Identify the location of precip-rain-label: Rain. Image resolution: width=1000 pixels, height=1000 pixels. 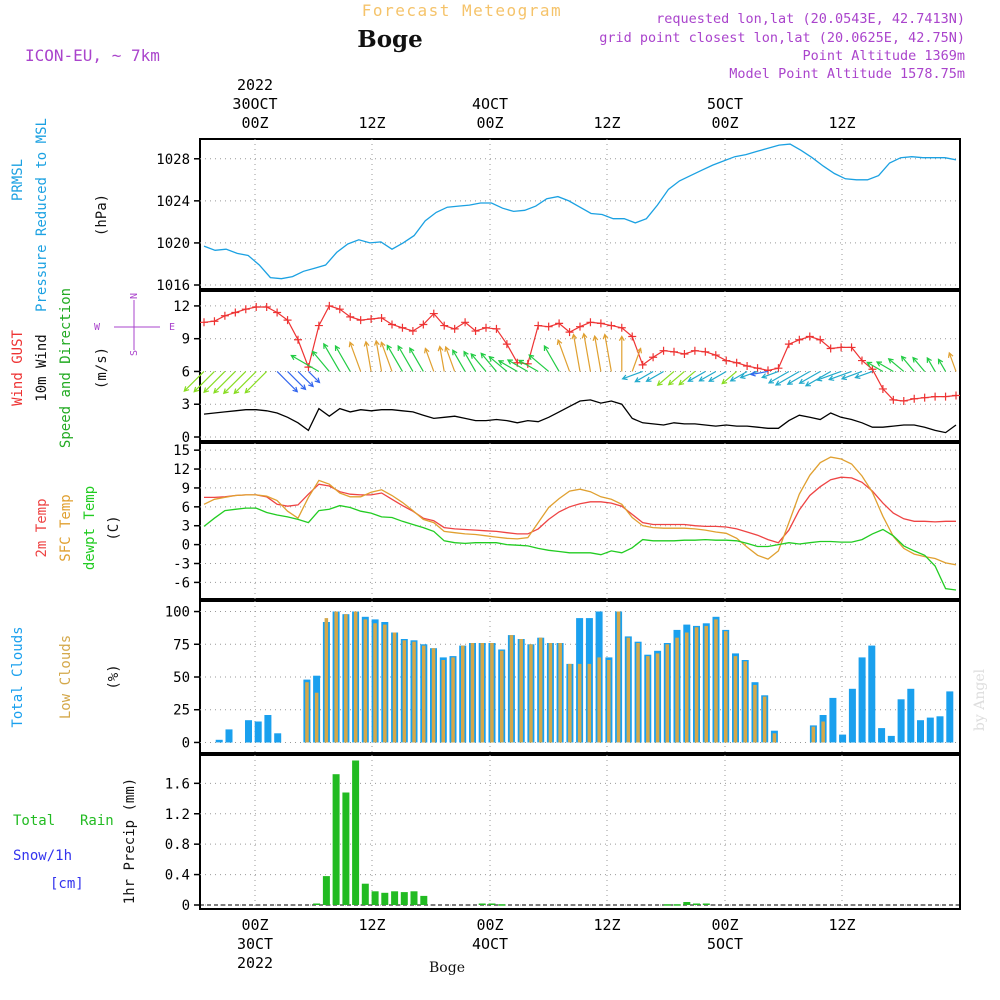
(97, 821).